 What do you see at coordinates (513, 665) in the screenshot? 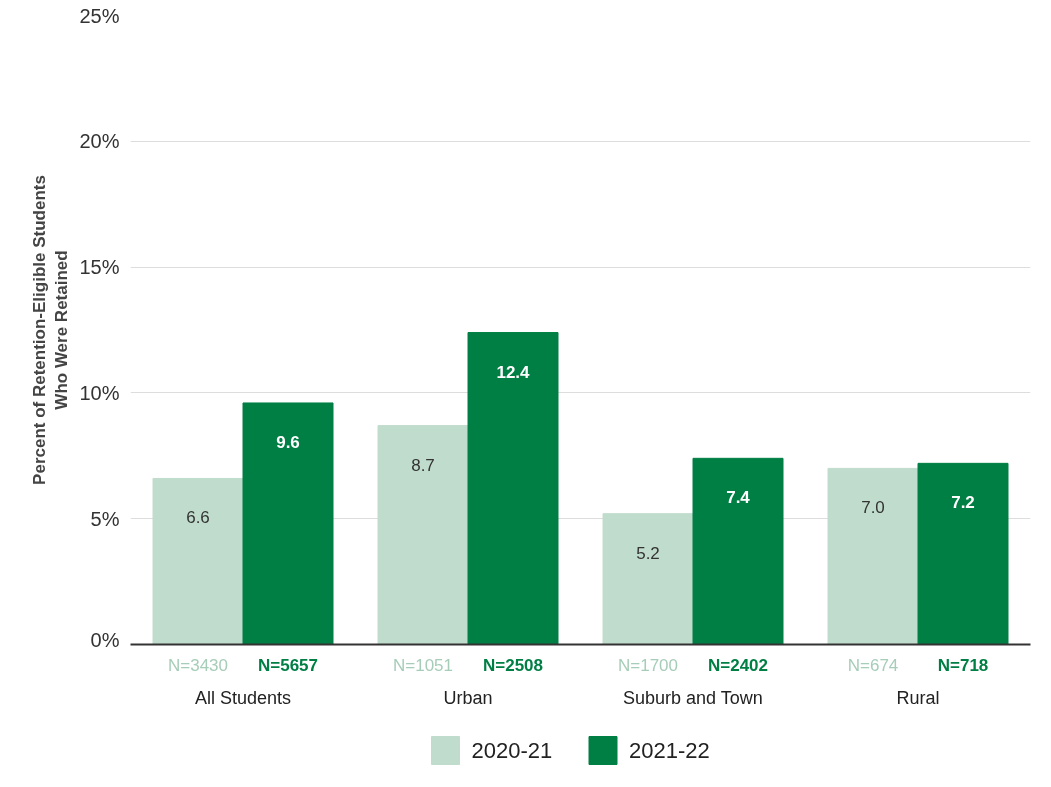
I see `text: N=2508` at bounding box center [513, 665].